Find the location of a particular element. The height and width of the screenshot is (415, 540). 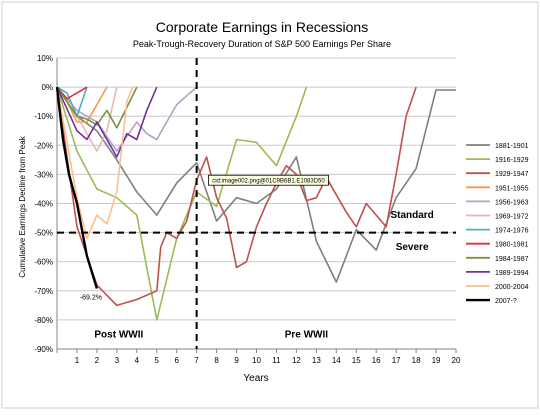

legend-label: 1929-1947 is located at coordinates (512, 174).